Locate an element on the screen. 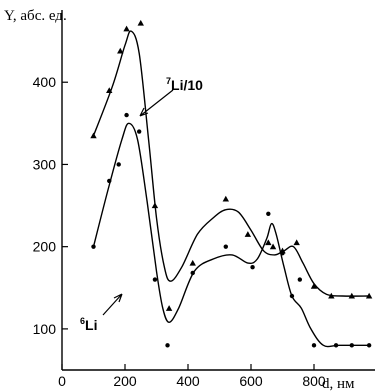 The height and width of the screenshot is (392, 383). y-tick-label: 400 is located at coordinates (45, 82).